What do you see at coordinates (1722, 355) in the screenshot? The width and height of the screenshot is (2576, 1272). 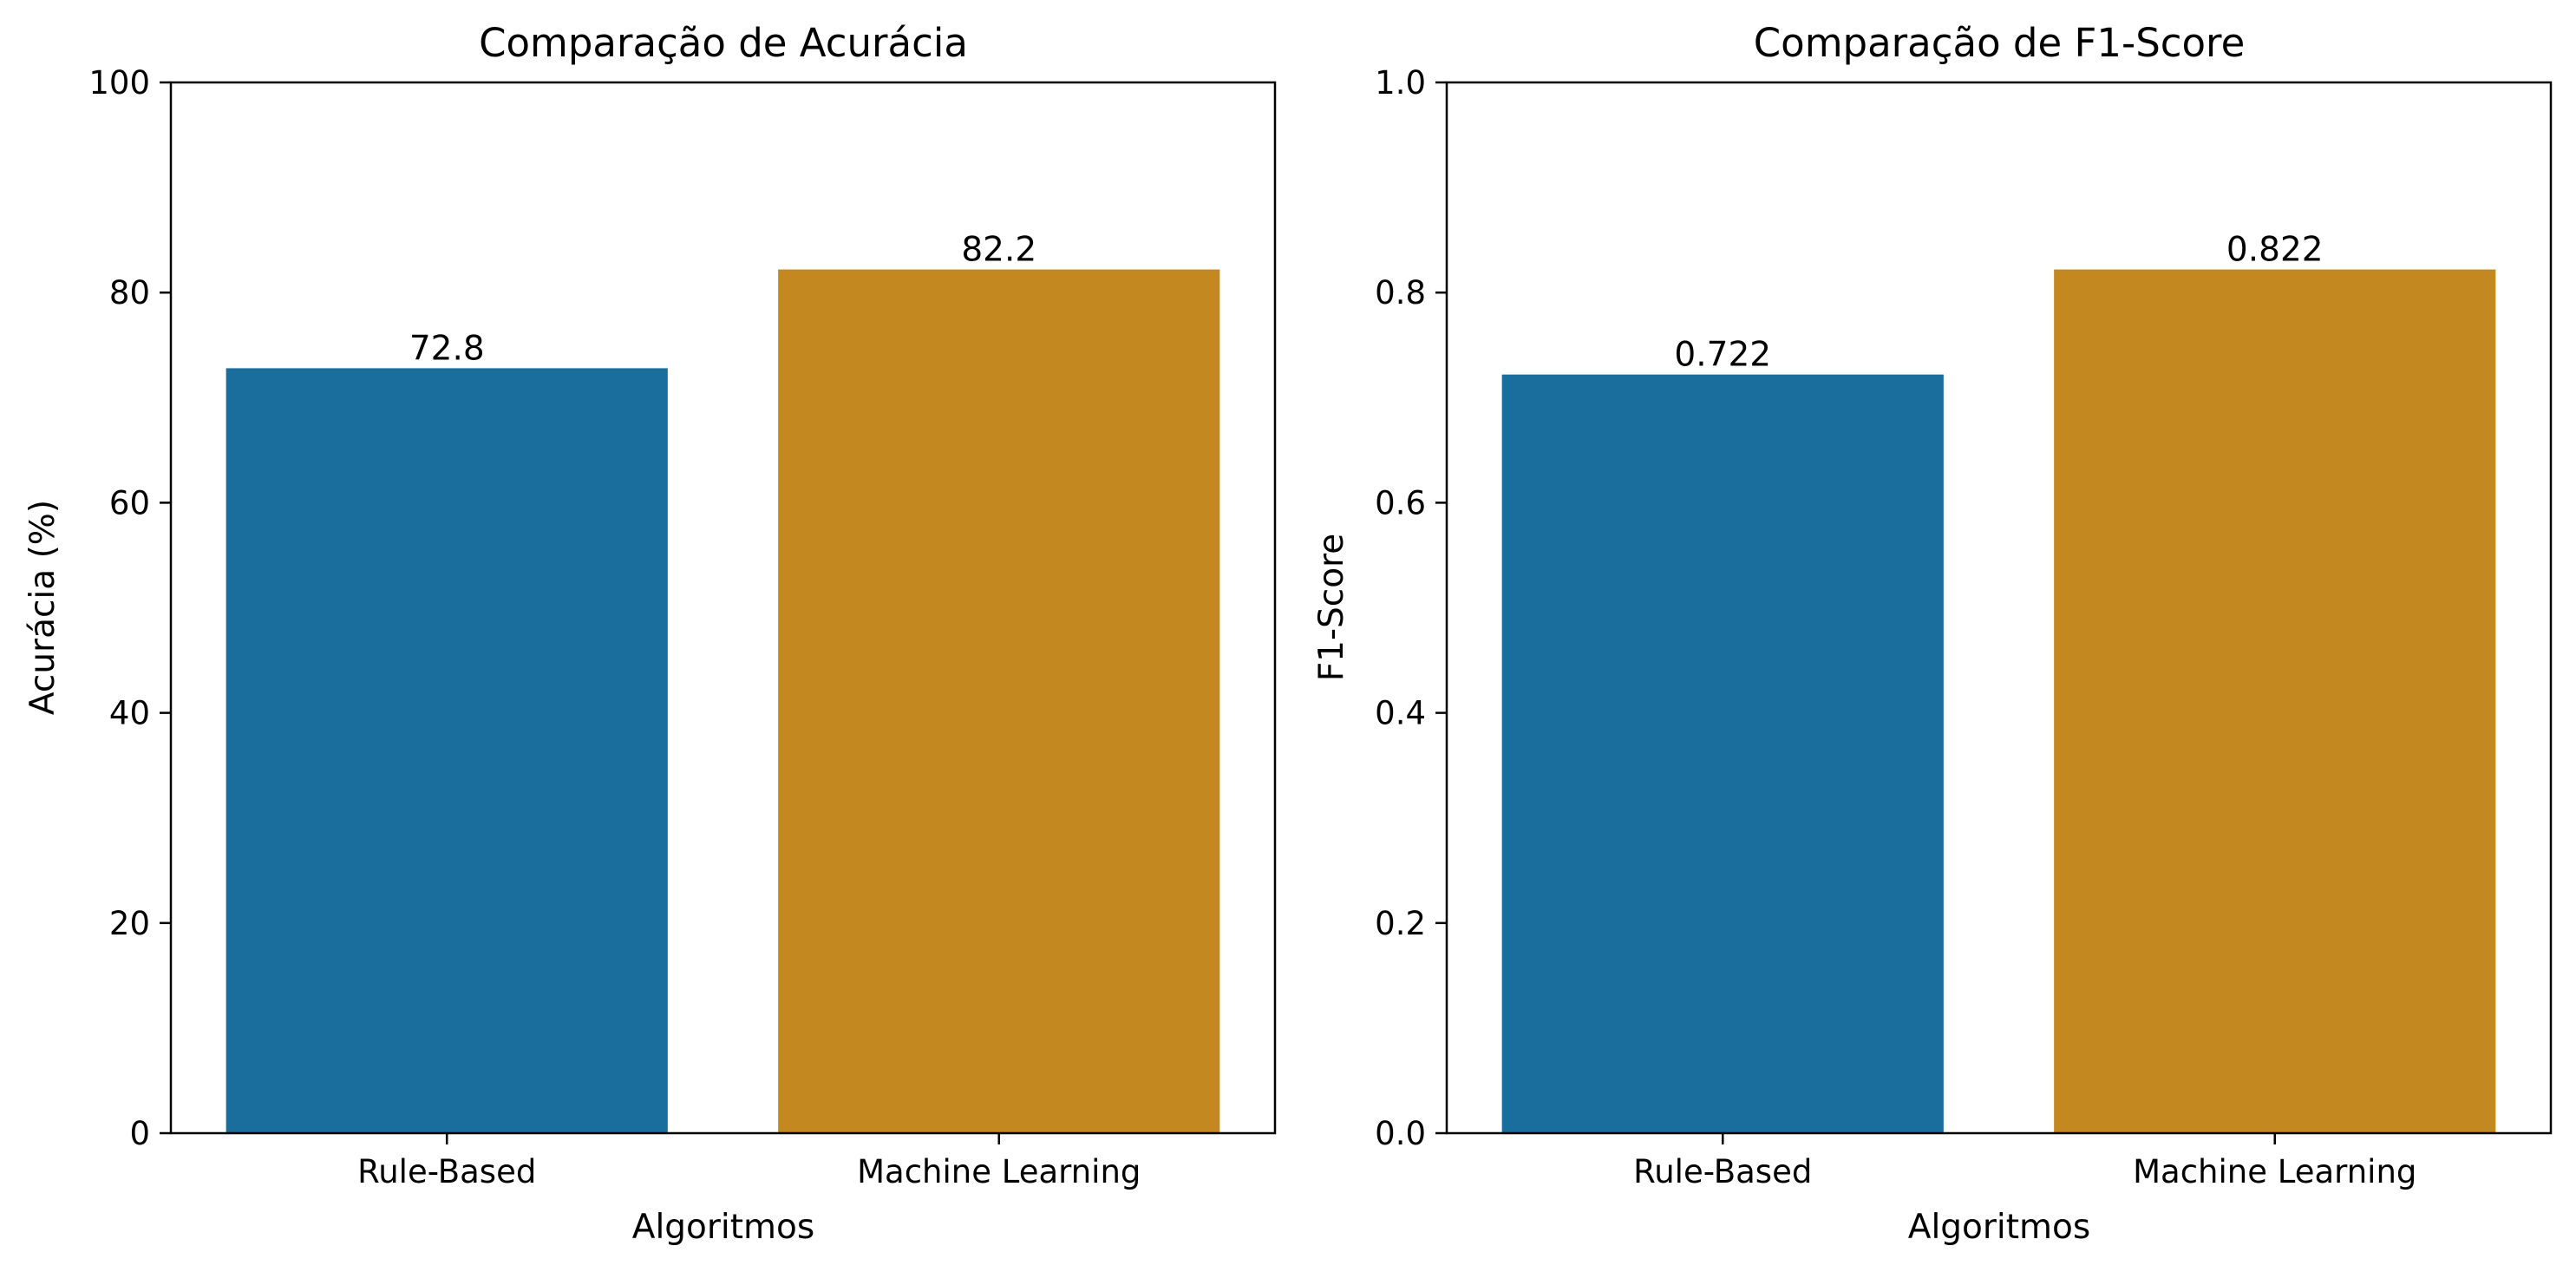 I see `data-label: 0.722` at bounding box center [1722, 355].